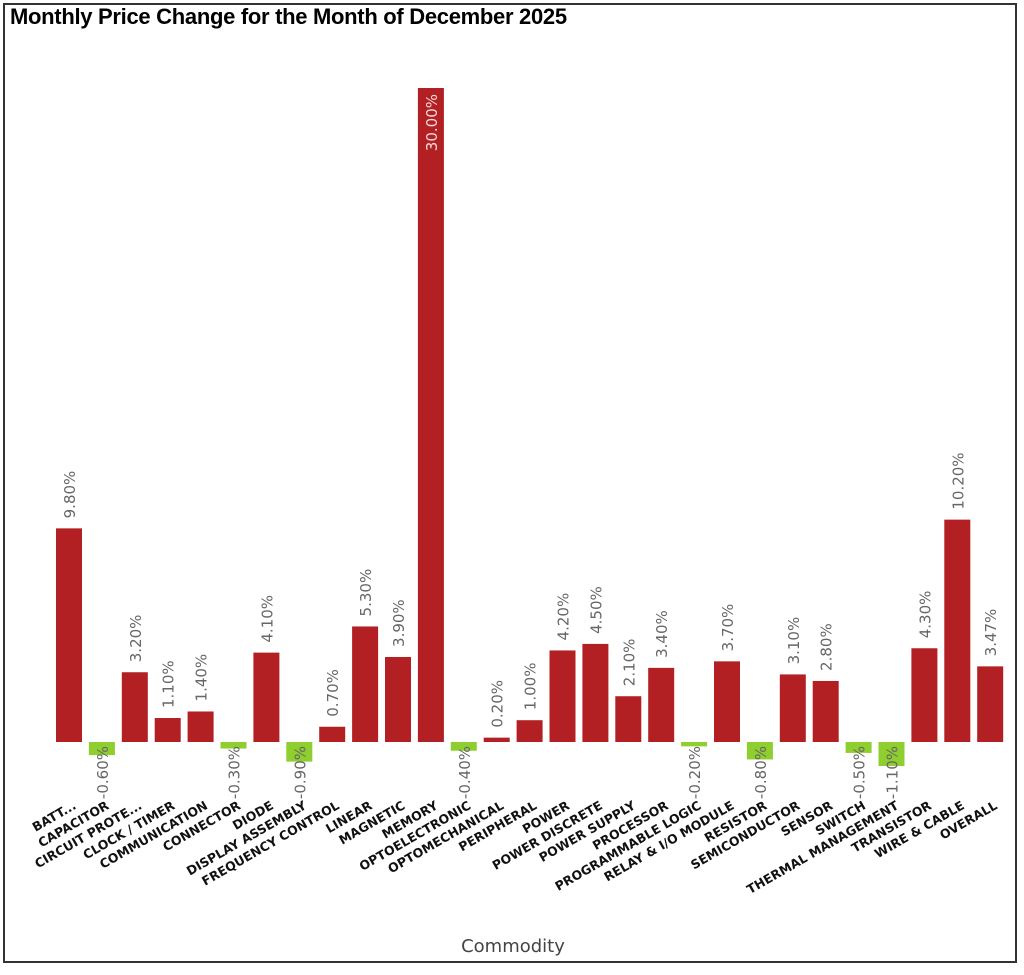 The width and height of the screenshot is (1024, 975). I want to click on data-label: 0.20%, so click(498, 704).